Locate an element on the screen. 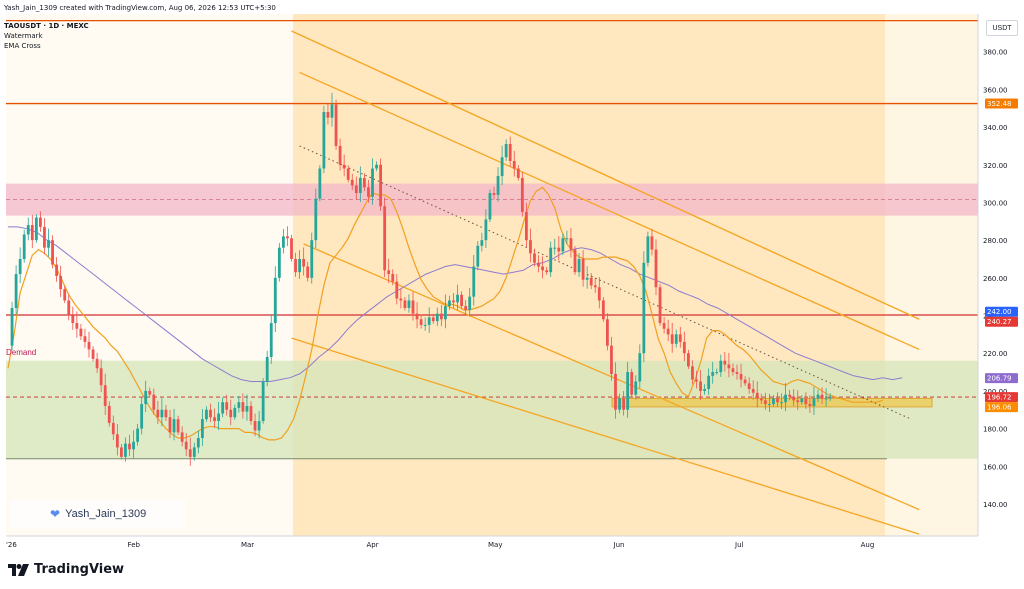 The image size is (1024, 589). price-label: 196.72 is located at coordinates (1001, 397).